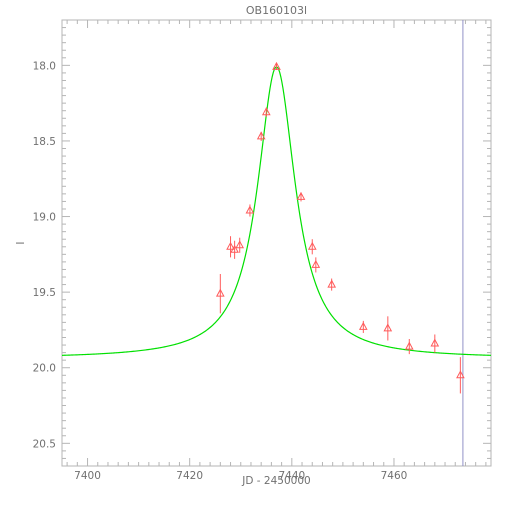 This screenshot has width=510, height=514. What do you see at coordinates (44, 293) in the screenshot?
I see `y-tick-label: 19.5` at bounding box center [44, 293].